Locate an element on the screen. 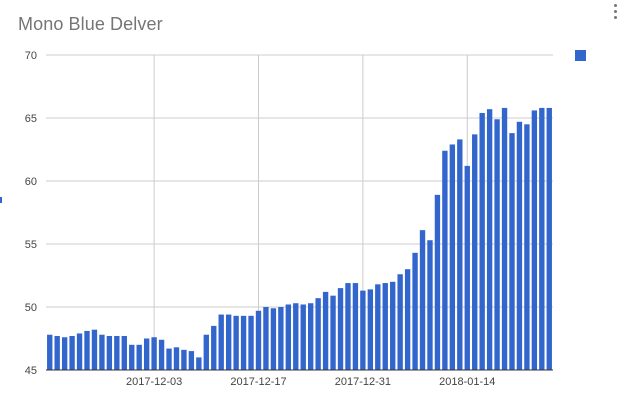 This screenshot has height=404, width=627. y-tick-label: 50 is located at coordinates (31, 308).